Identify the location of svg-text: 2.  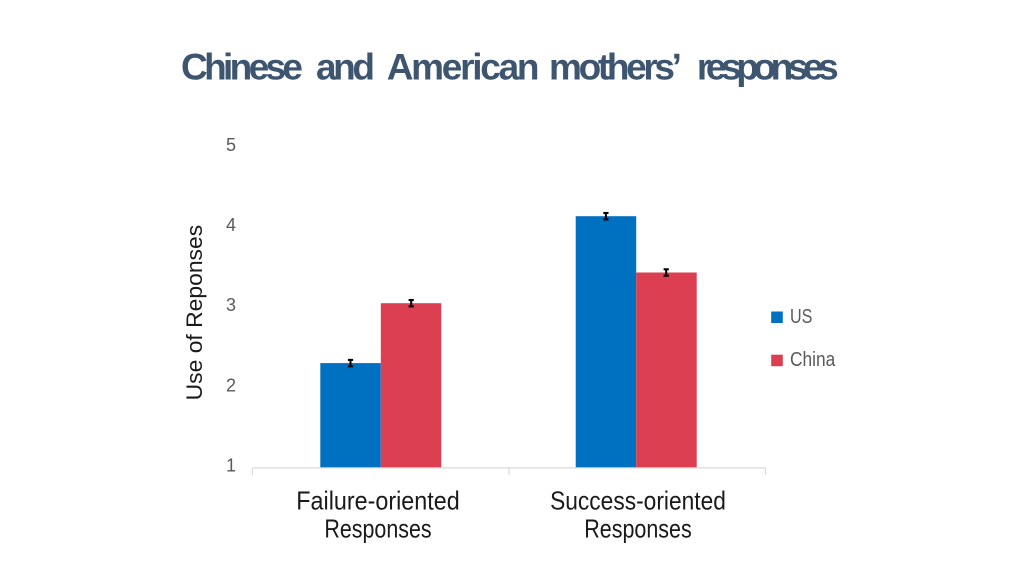
(231, 385).